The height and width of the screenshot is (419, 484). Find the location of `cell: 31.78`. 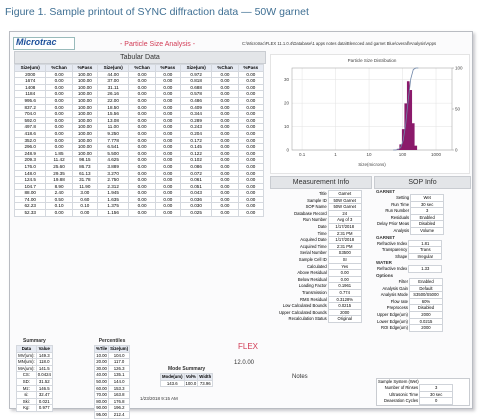

cell: 31.78 is located at coordinates (84, 180).